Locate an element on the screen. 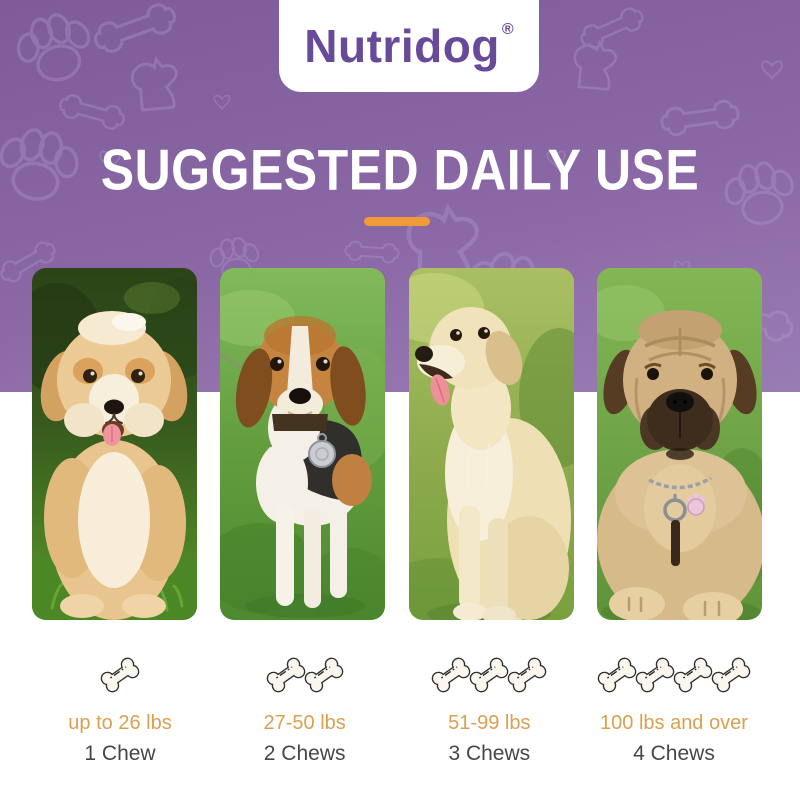 The width and height of the screenshot is (800, 800). chew-count-label: 4 Chews is located at coordinates (674, 753).